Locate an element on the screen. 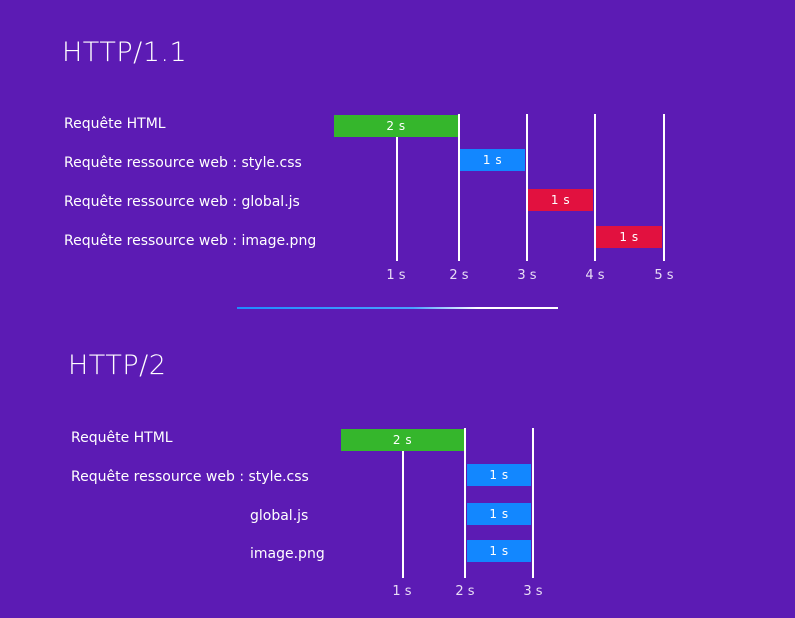 The width and height of the screenshot is (795, 618). http11-bar-image: 1 s is located at coordinates (629, 237).